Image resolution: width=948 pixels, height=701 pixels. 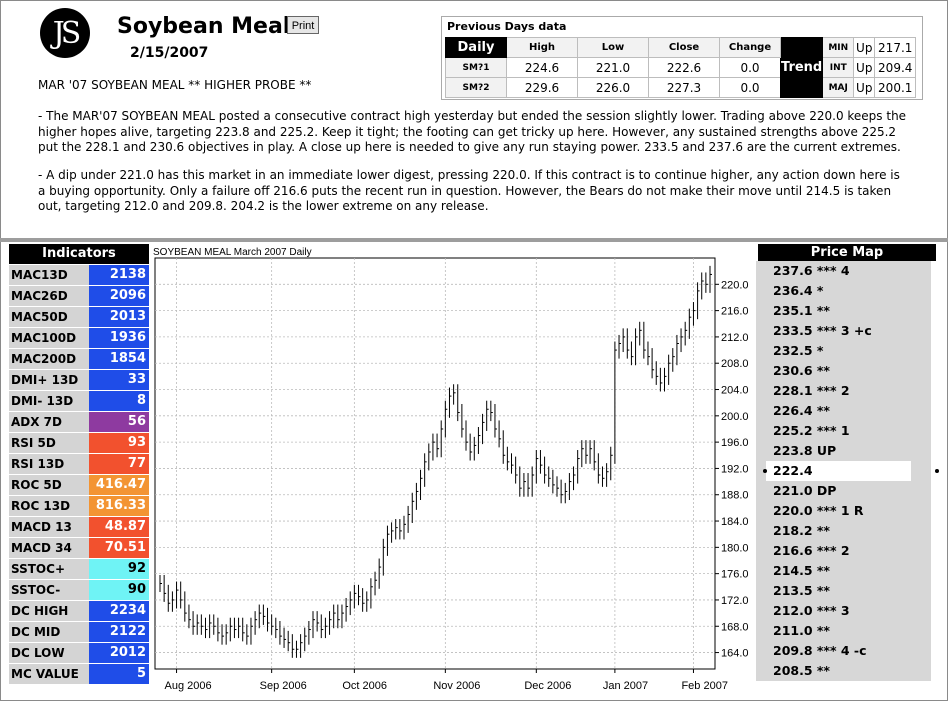 What do you see at coordinates (49, 506) in the screenshot?
I see `indicator-label: ROC 13D` at bounding box center [49, 506].